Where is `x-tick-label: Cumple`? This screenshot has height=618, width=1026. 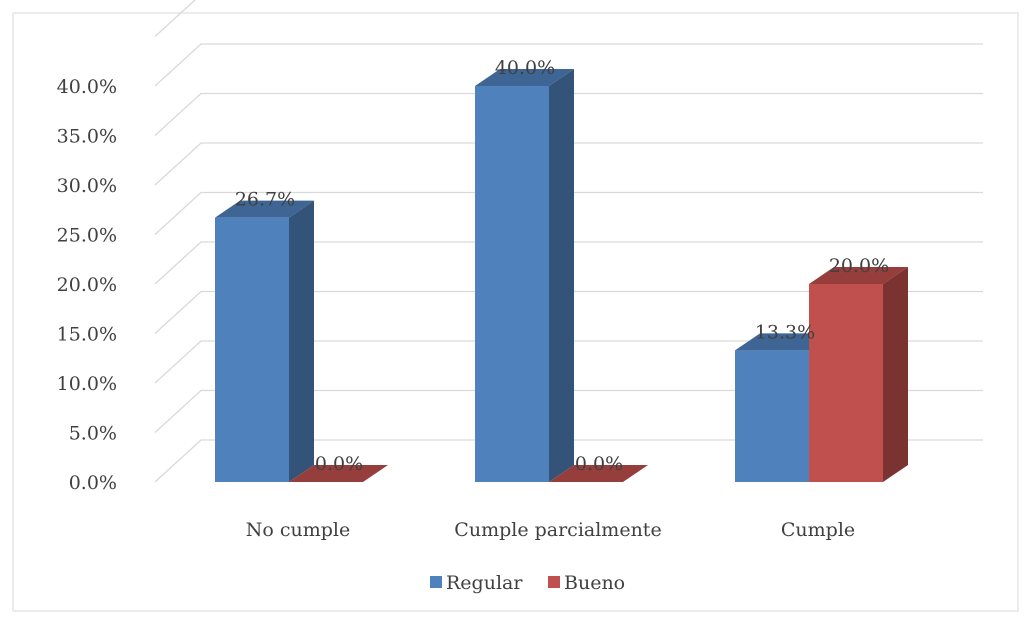
x-tick-label: Cumple is located at coordinates (818, 530).